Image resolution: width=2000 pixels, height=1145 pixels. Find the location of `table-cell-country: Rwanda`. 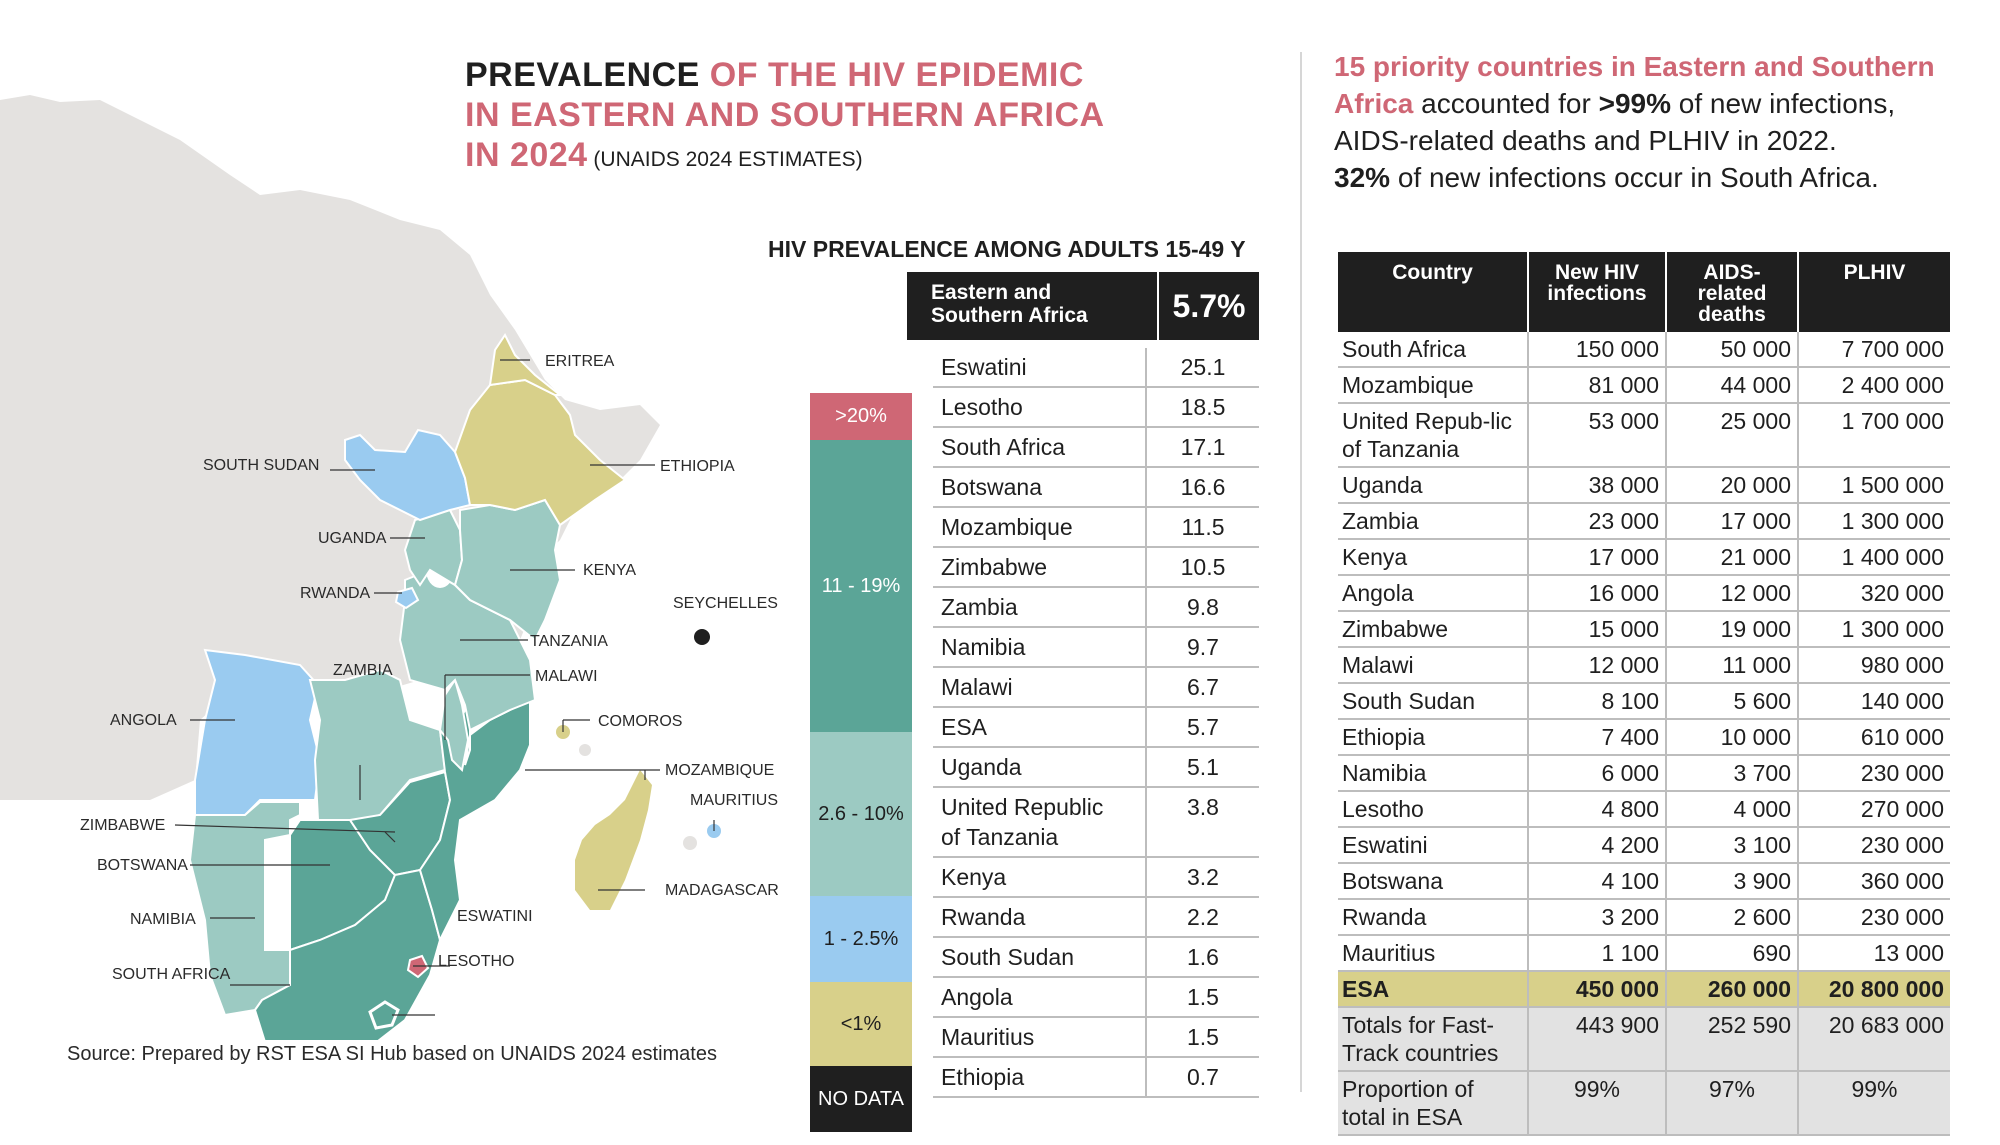

table-cell-country: Rwanda is located at coordinates (1433, 917).